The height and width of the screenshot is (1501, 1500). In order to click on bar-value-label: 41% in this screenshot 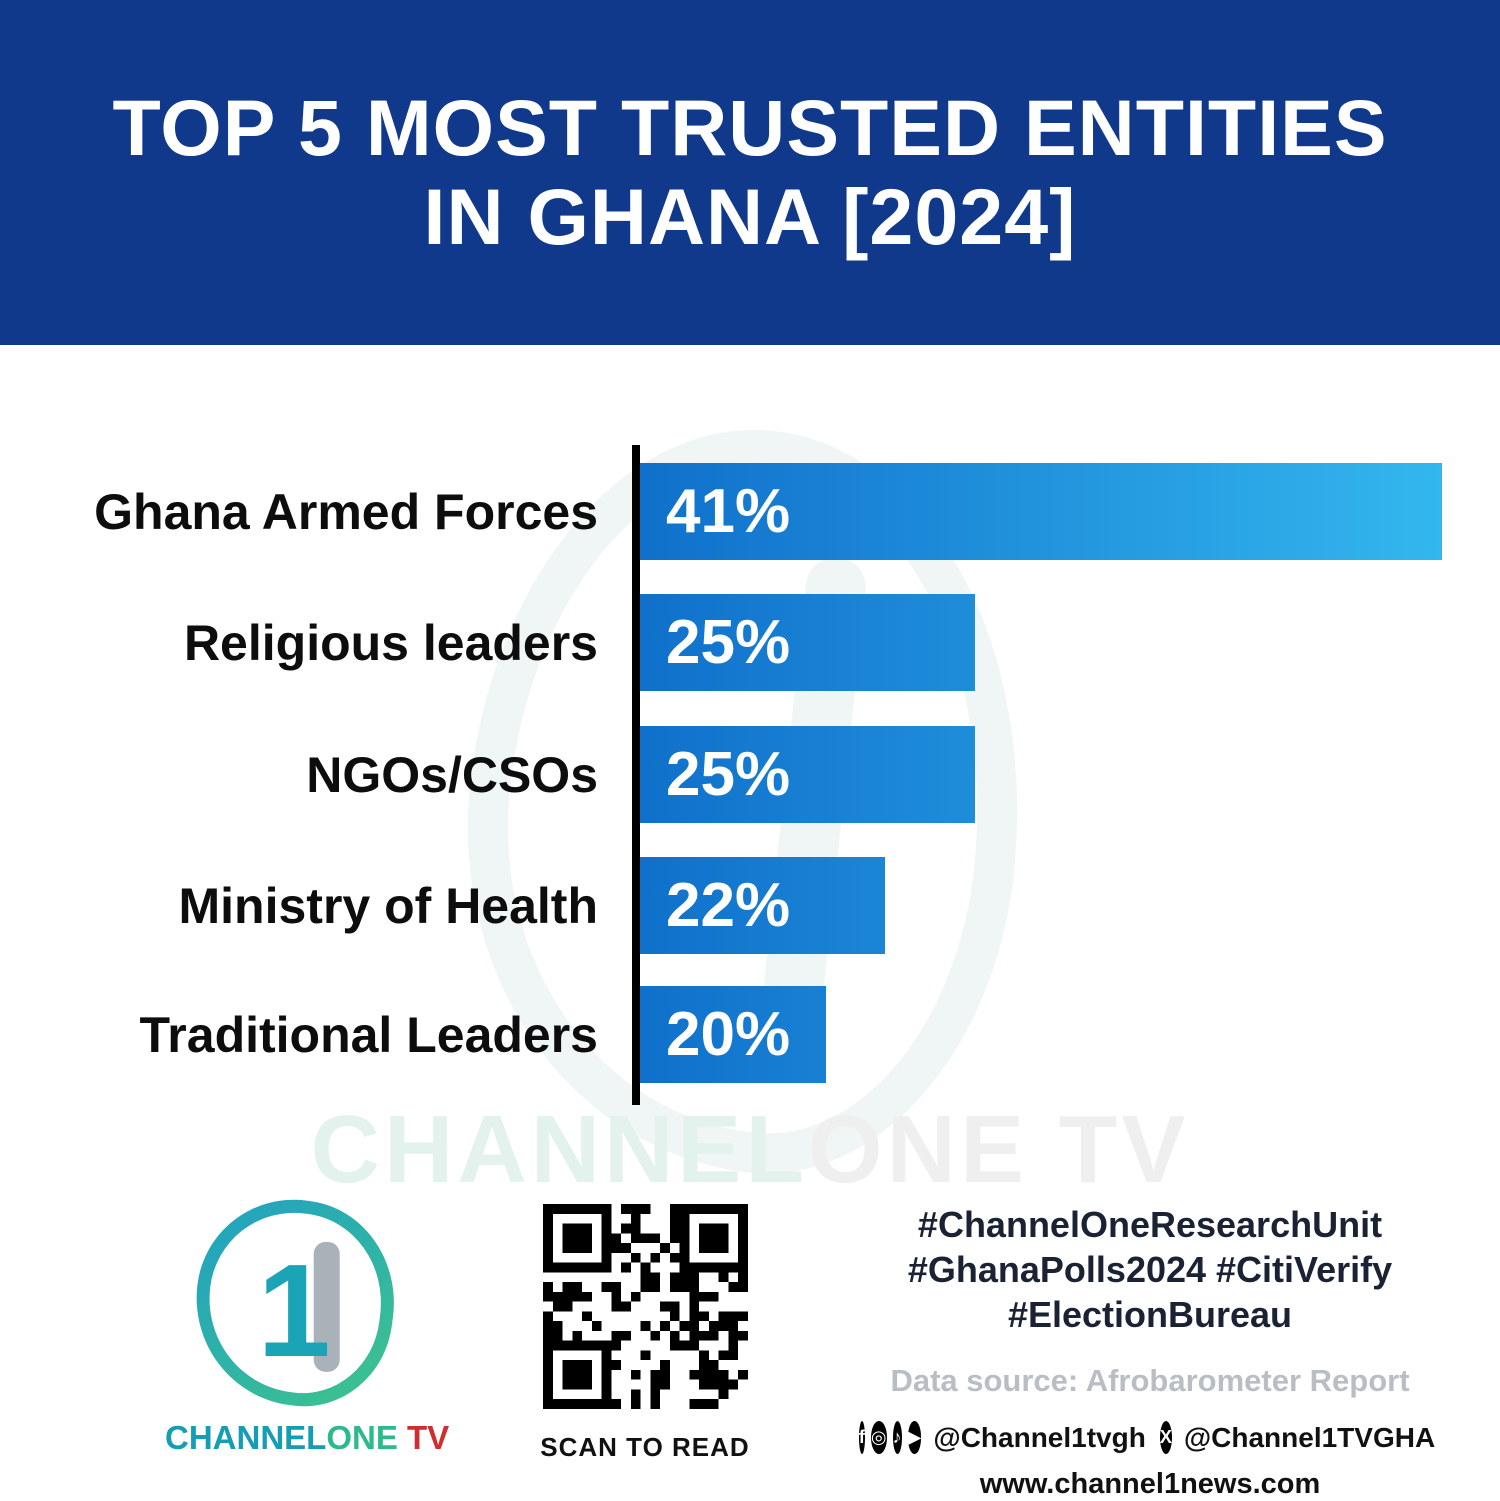, I will do `click(728, 511)`.